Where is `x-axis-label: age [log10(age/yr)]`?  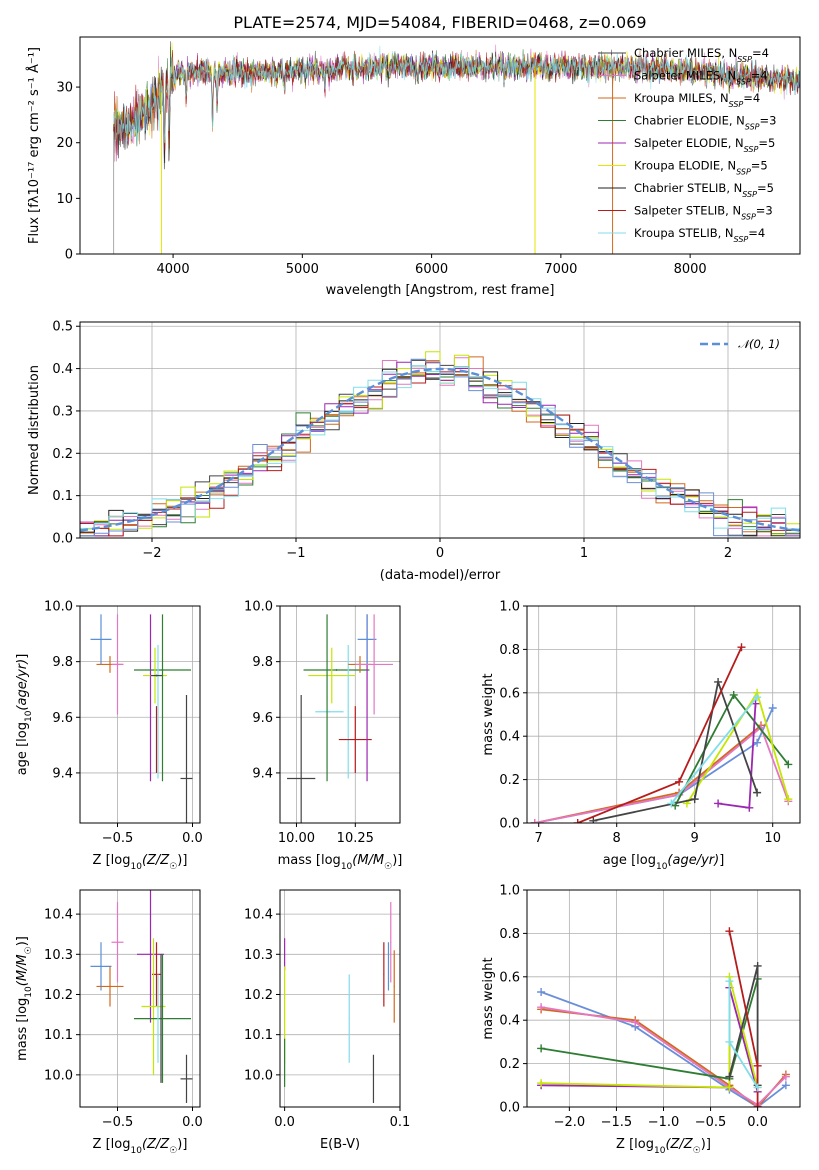 x-axis-label: age [log10(age/yr)] is located at coordinates (664, 862).